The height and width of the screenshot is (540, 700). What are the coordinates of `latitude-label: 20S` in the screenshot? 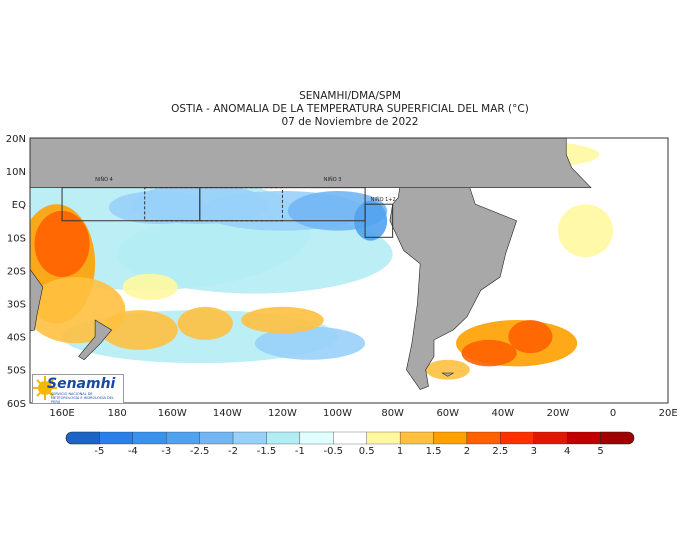 It's located at (16, 271).